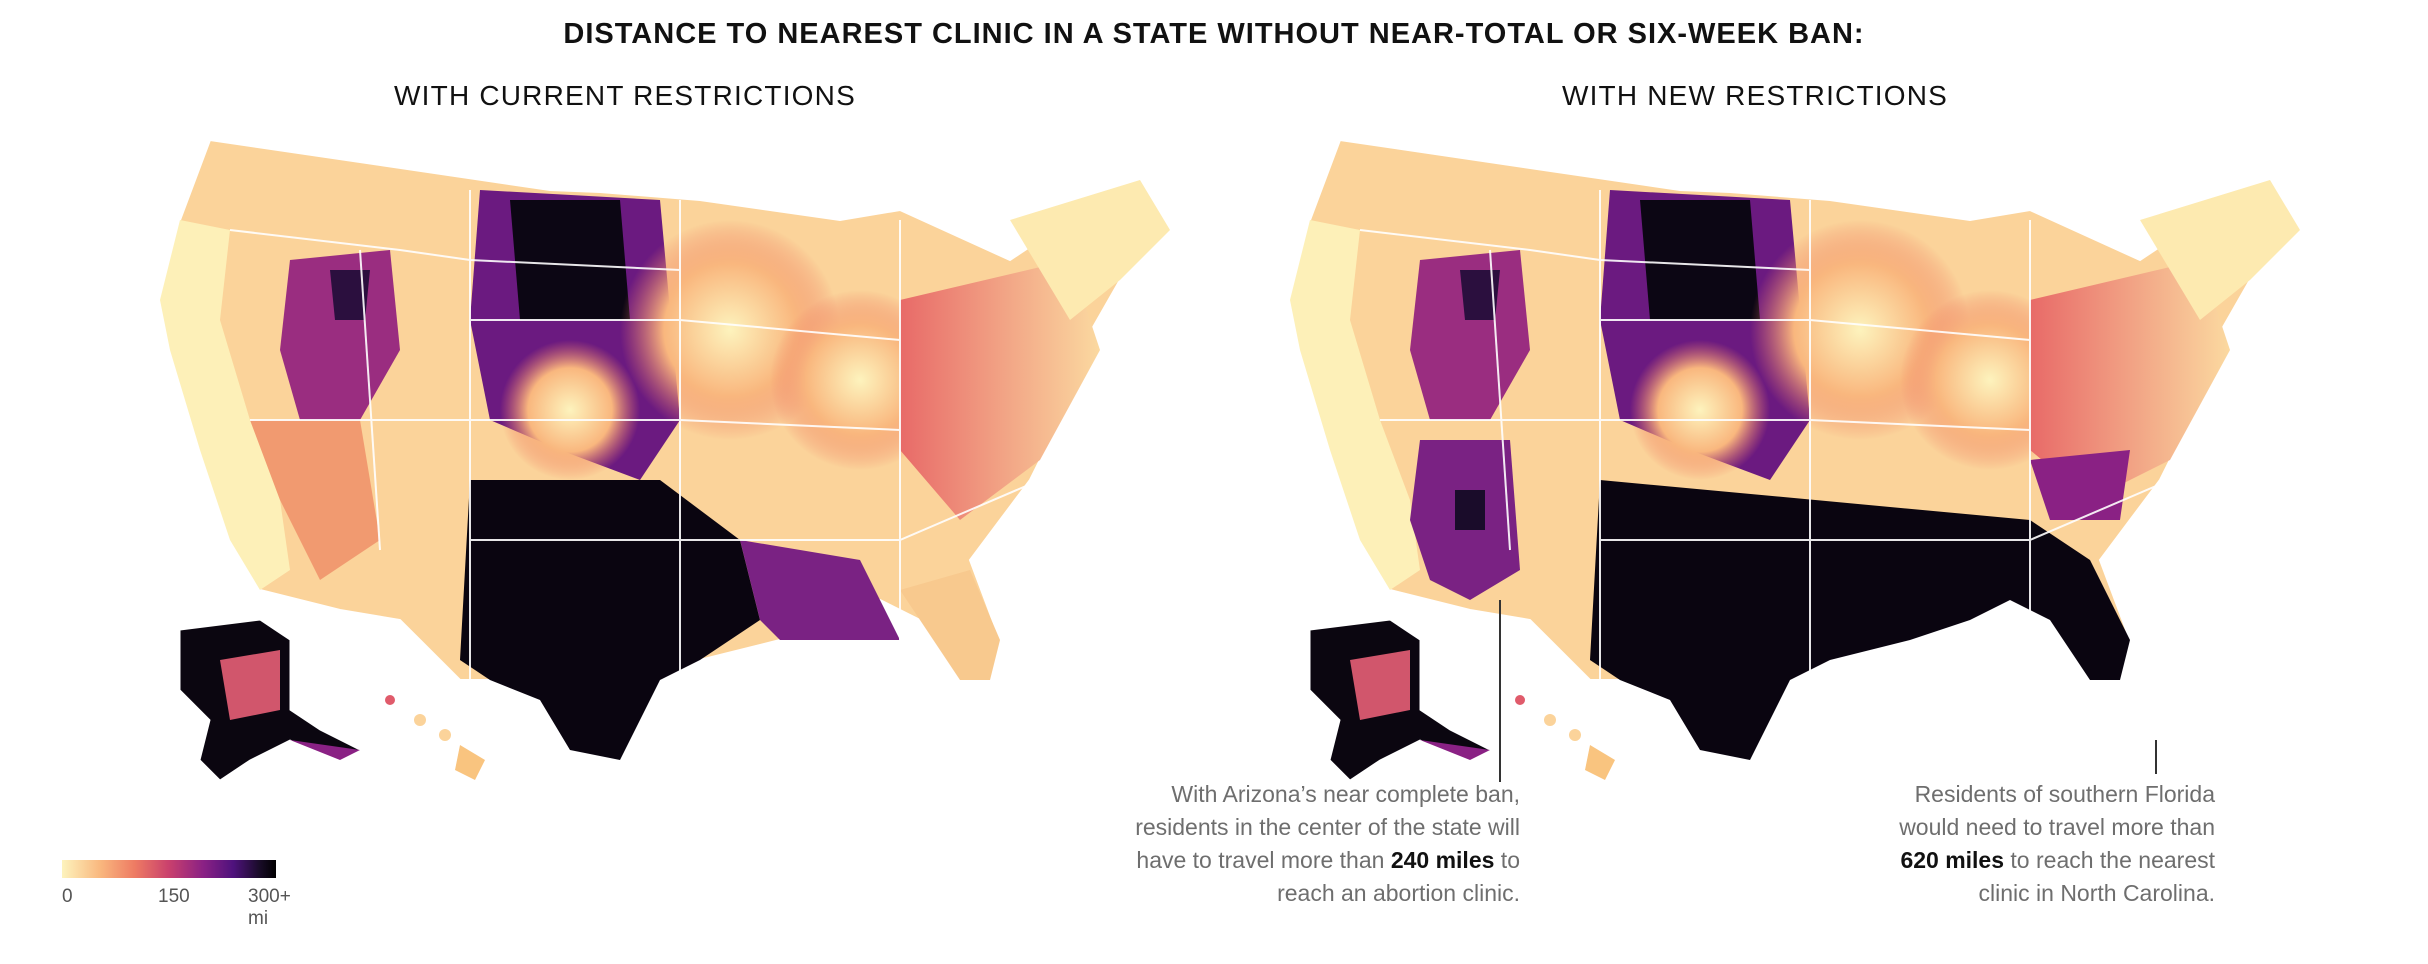  I want to click on hawaii-right, so click(1565, 737).